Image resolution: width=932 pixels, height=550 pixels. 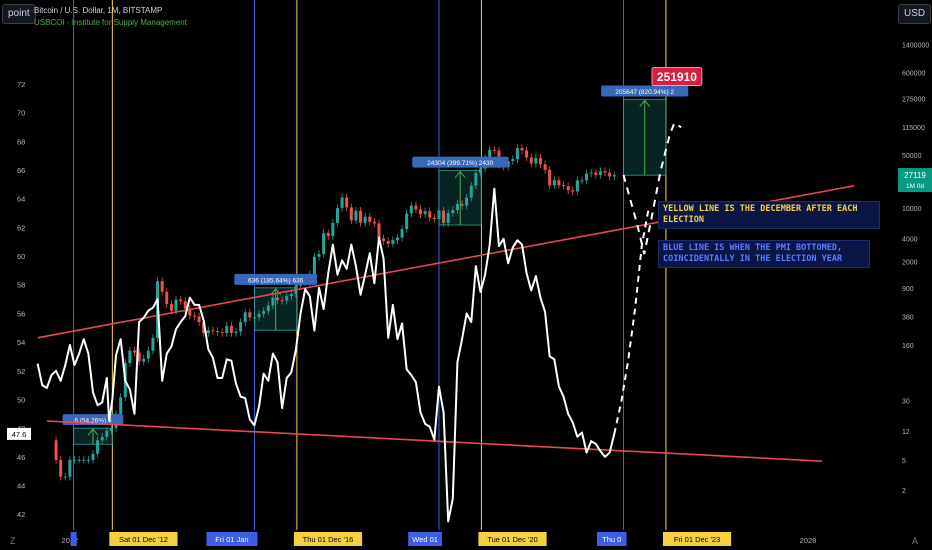 What do you see at coordinates (913, 128) in the screenshot?
I see `right-axis-tick: 115000` at bounding box center [913, 128].